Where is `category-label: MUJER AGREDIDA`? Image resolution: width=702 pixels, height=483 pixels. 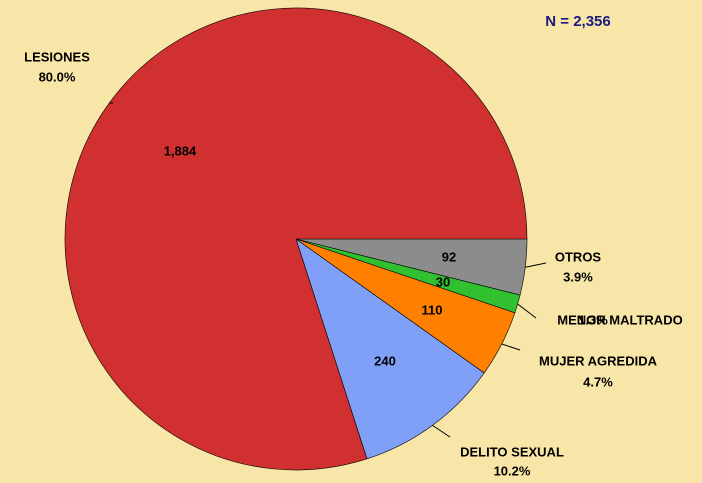
category-label: MUJER AGREDIDA is located at coordinates (598, 360).